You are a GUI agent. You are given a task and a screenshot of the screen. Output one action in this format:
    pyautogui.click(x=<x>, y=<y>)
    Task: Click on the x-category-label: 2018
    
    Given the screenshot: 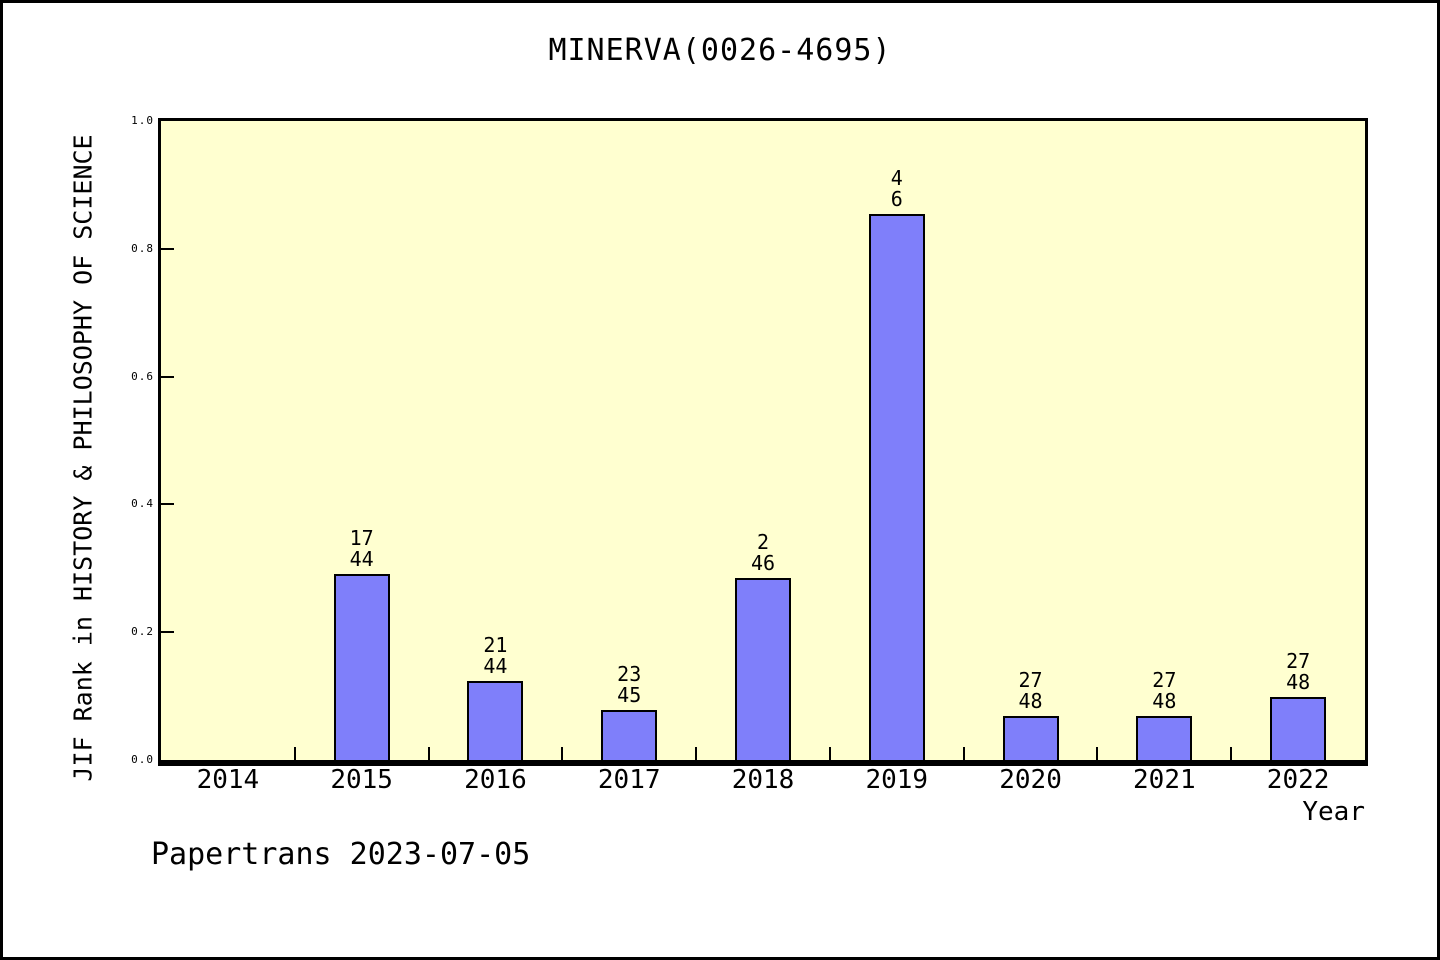 What is the action you would take?
    pyautogui.click(x=763, y=780)
    